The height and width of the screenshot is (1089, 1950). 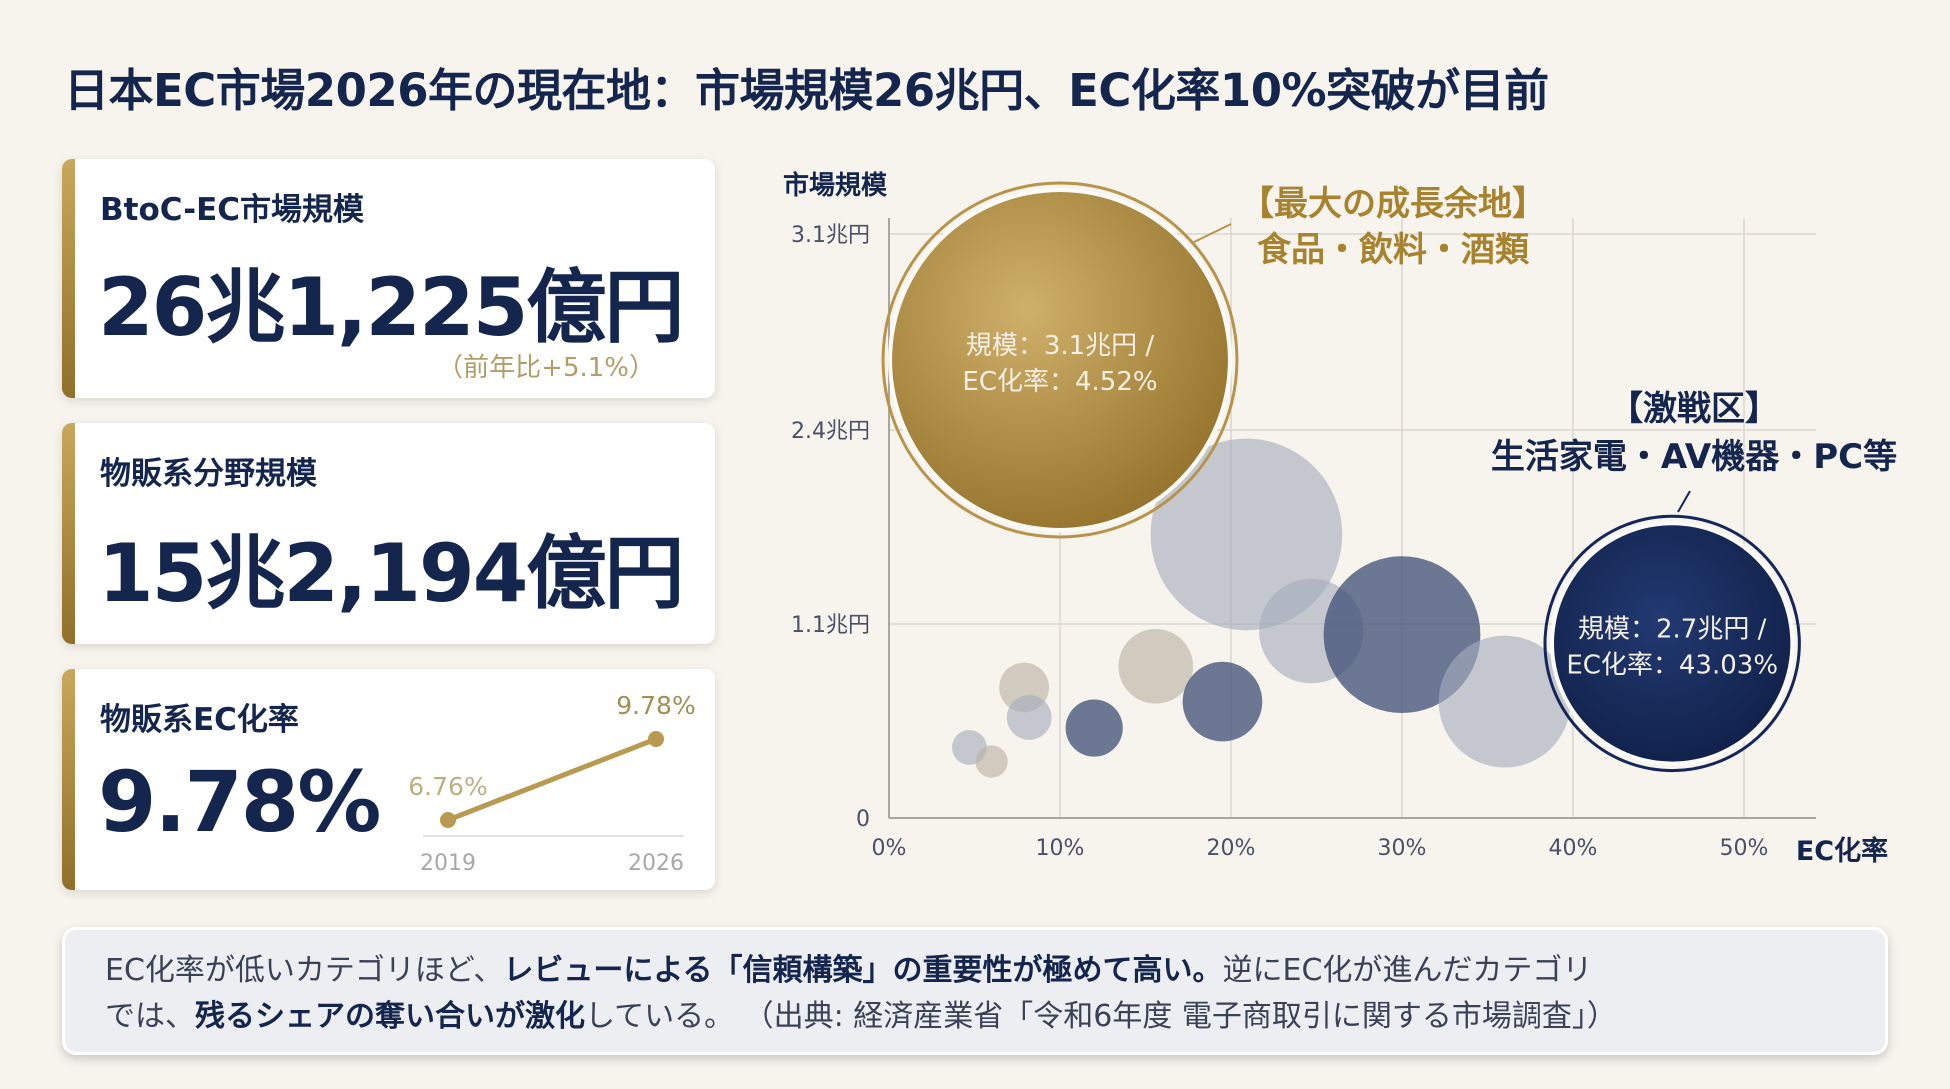 I want to click on card-yoy-growth: （前年比+5.1%）, so click(x=546, y=368).